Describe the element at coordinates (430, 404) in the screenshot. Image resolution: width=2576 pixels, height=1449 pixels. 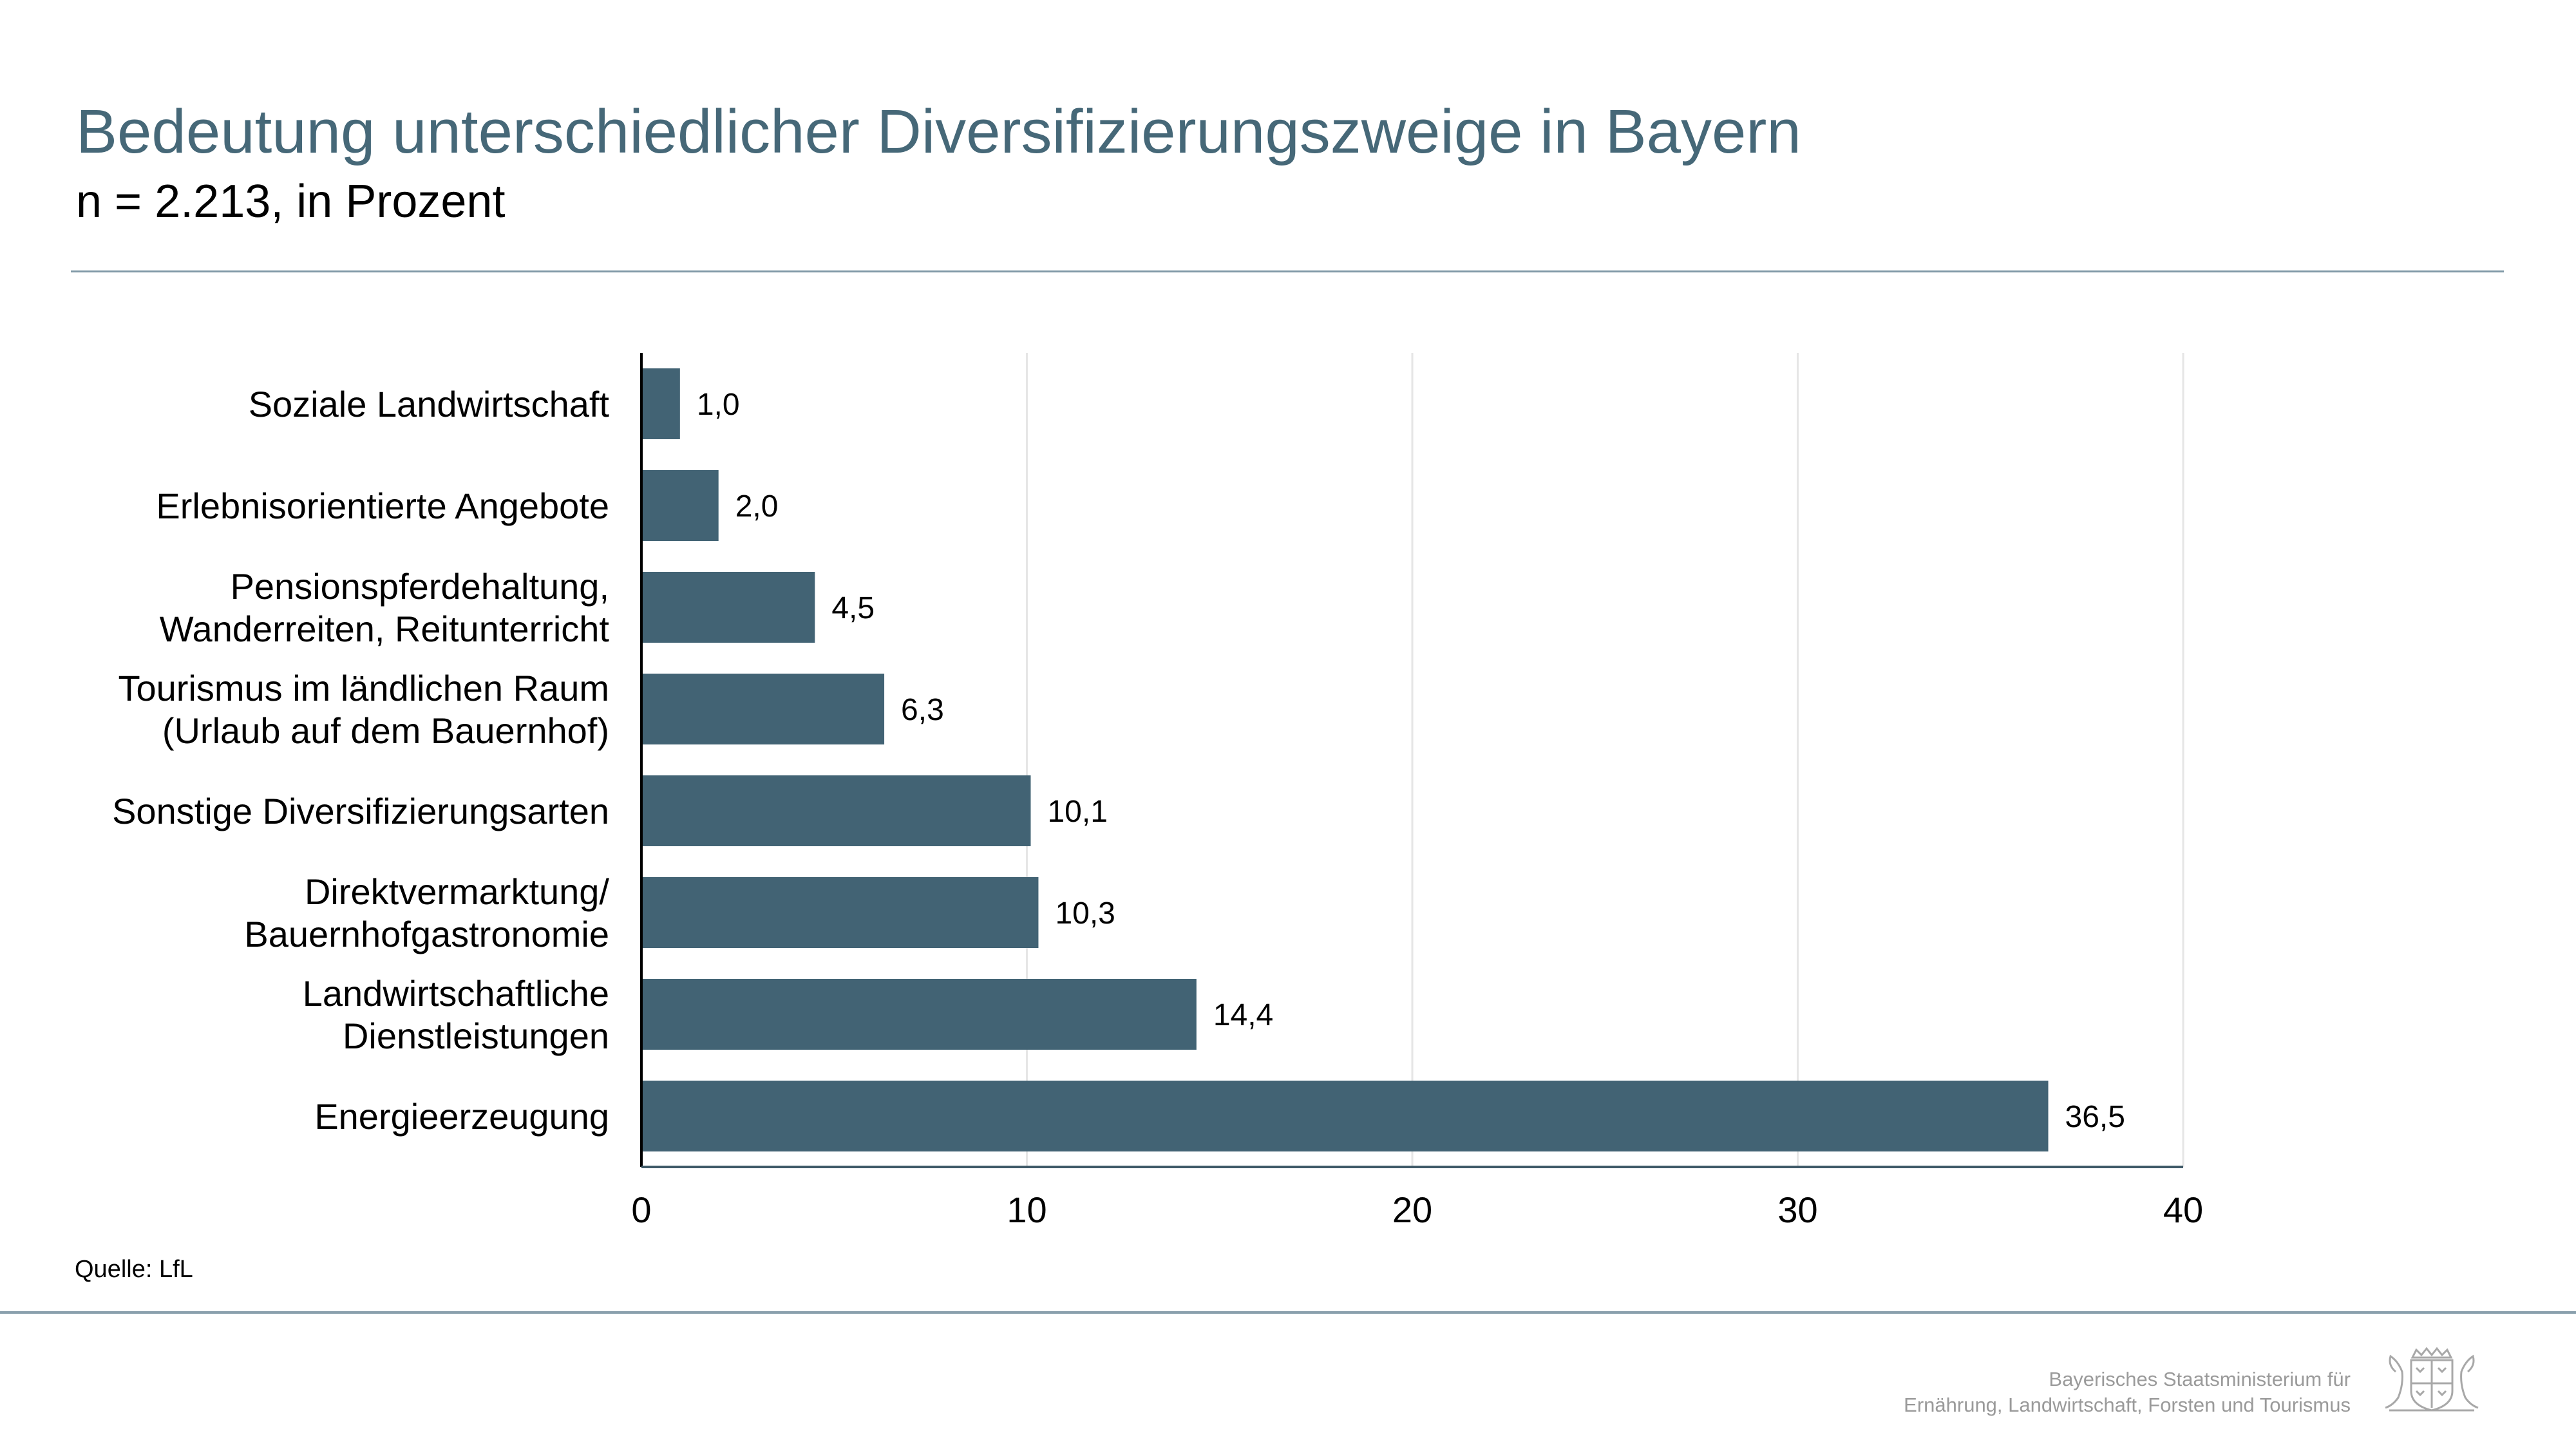
I see `category-label-0-0: Soziale Landwirtschaft` at that location.